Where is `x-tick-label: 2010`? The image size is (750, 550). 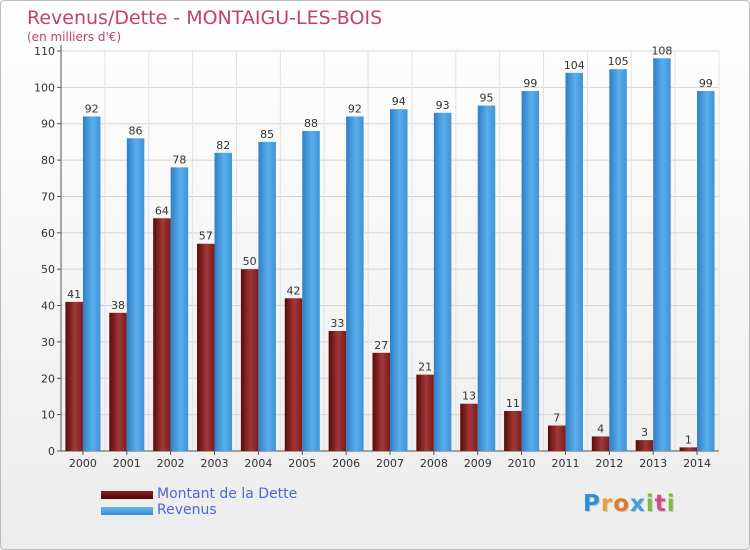
x-tick-label: 2010 is located at coordinates (522, 463).